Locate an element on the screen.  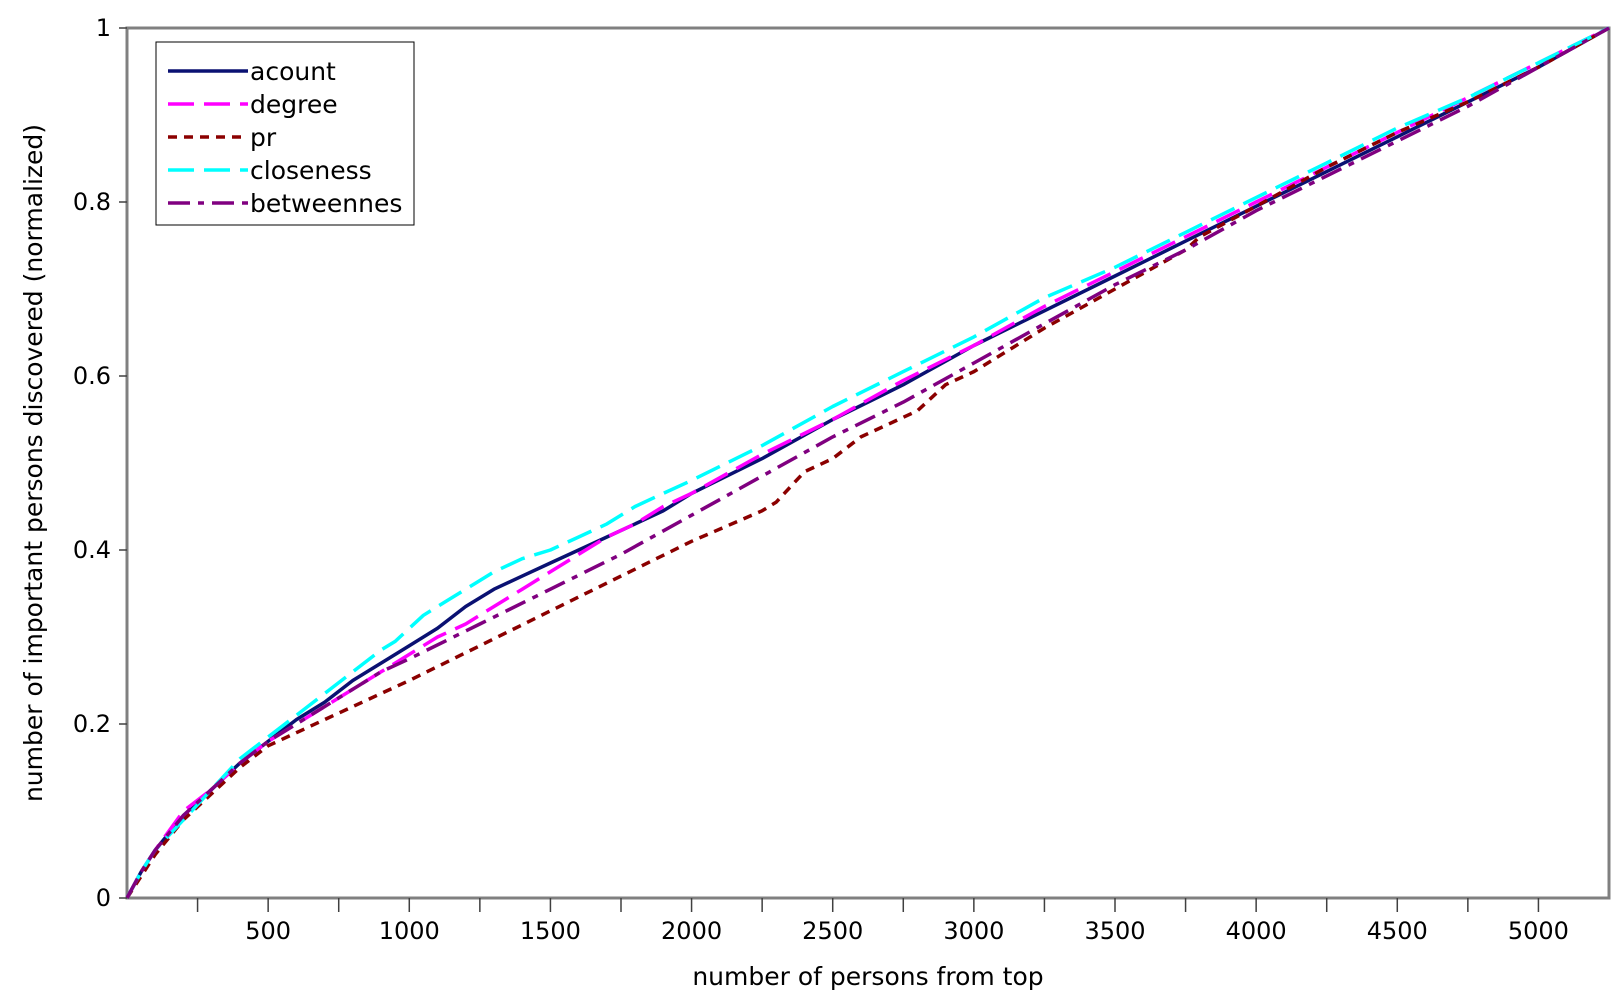
y-tick-label: 0.8 is located at coordinates (92, 202).